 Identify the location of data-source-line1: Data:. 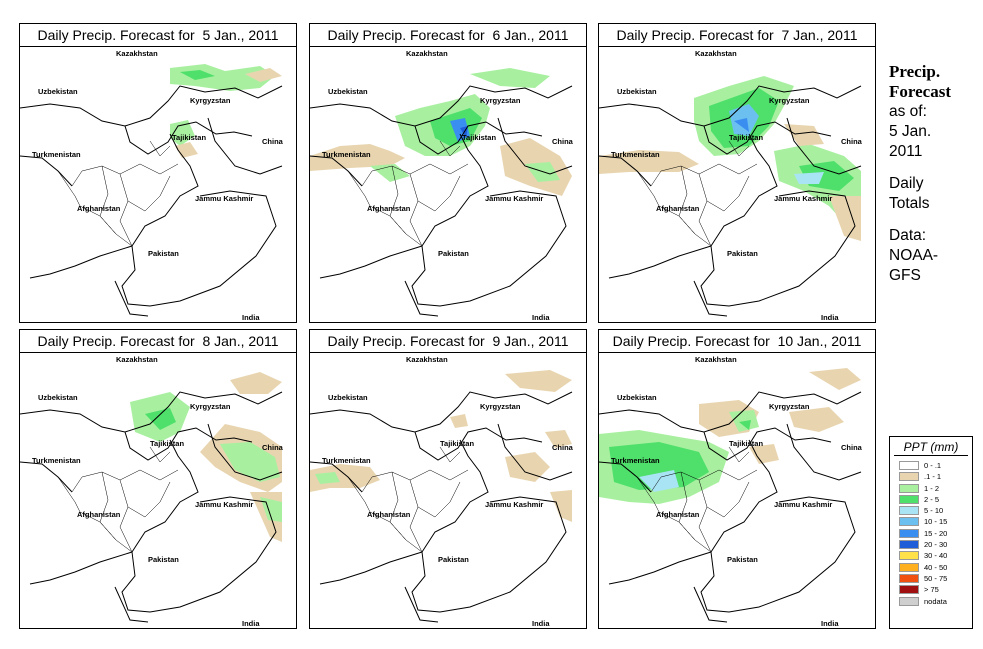
(908, 235).